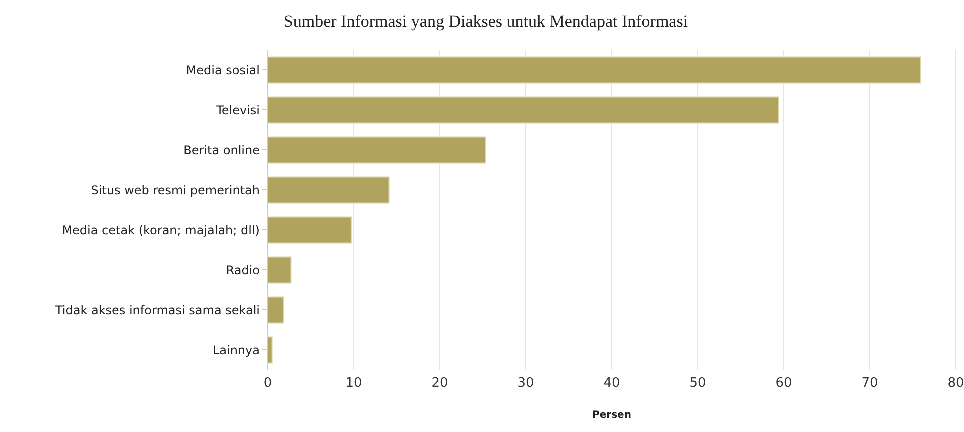  Describe the element at coordinates (268, 384) in the screenshot. I see `x-tick-label: 0` at that location.